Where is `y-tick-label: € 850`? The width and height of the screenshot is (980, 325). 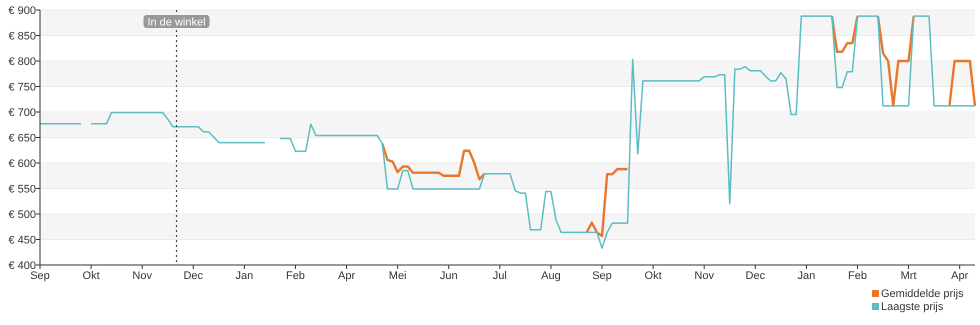 y-tick-label: € 850 is located at coordinates (22, 36).